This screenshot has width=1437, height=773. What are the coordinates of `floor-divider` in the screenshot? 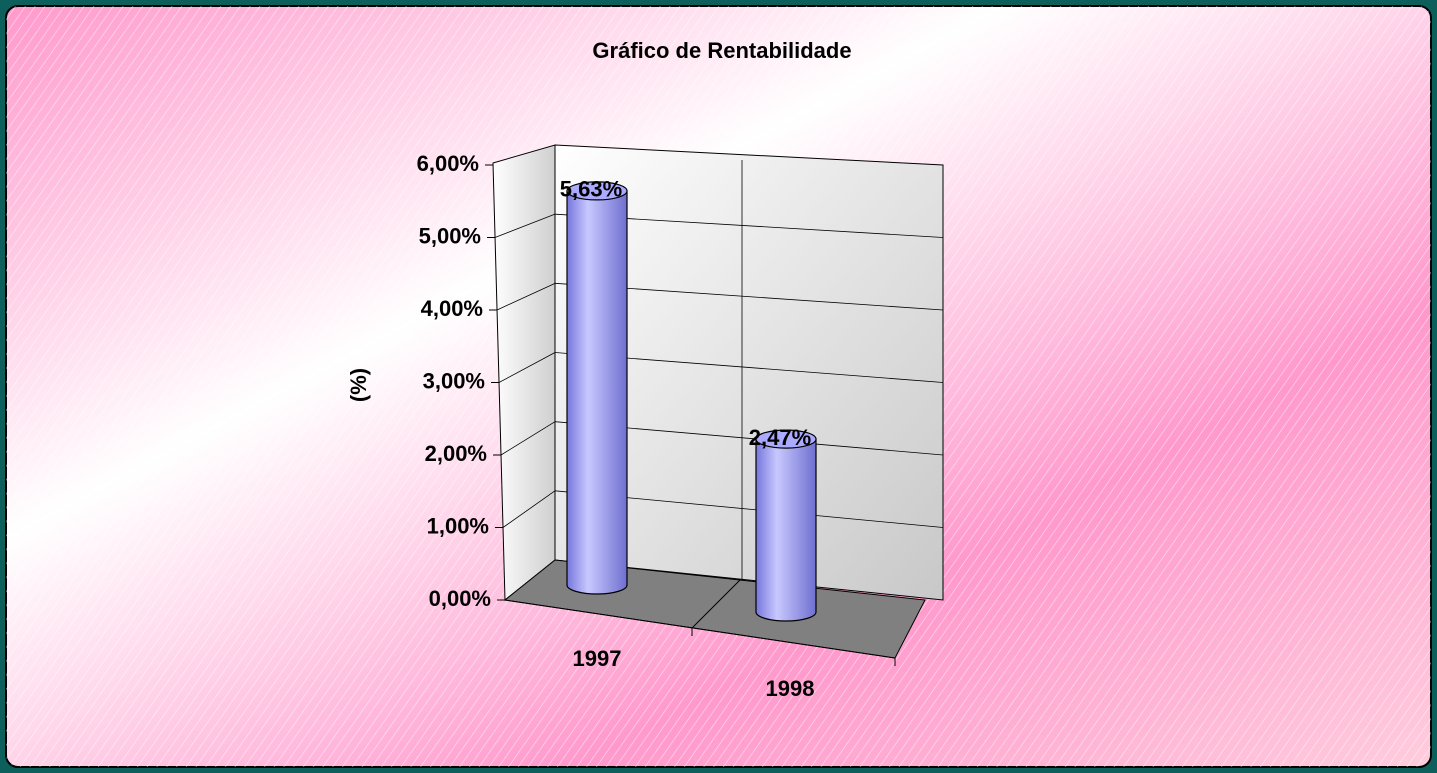 It's located at (716, 604).